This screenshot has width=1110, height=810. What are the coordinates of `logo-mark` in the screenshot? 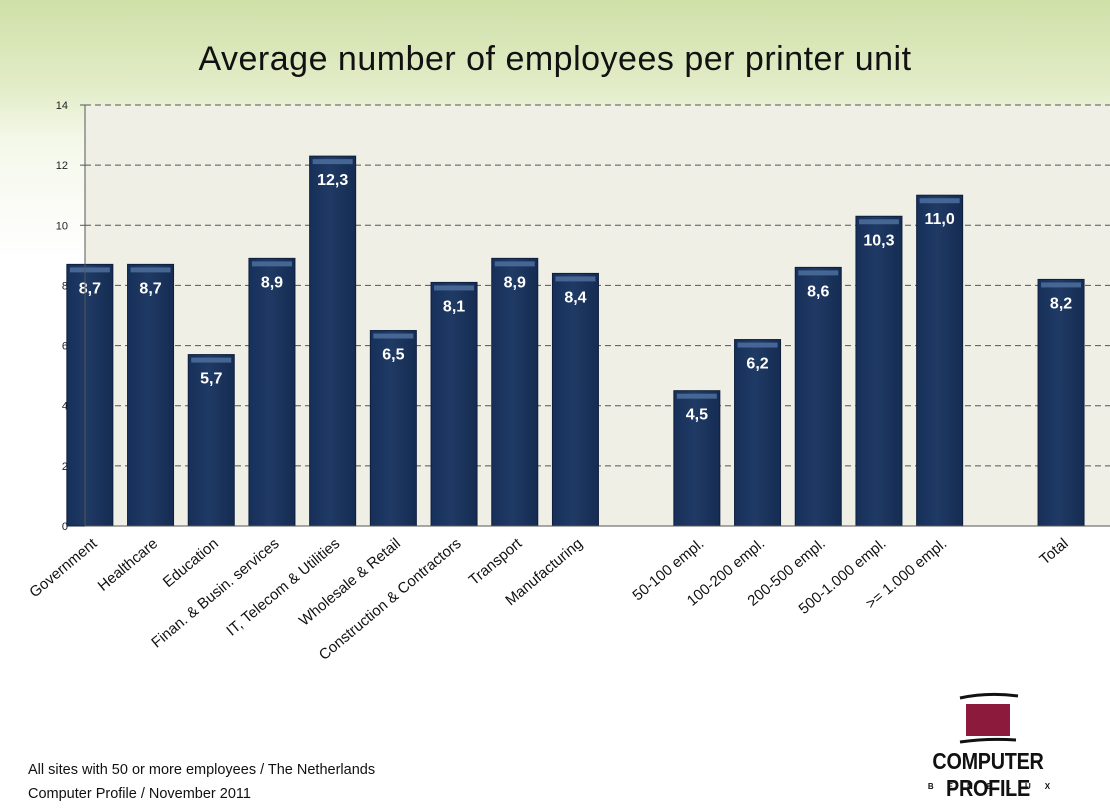 It's located at (989, 718).